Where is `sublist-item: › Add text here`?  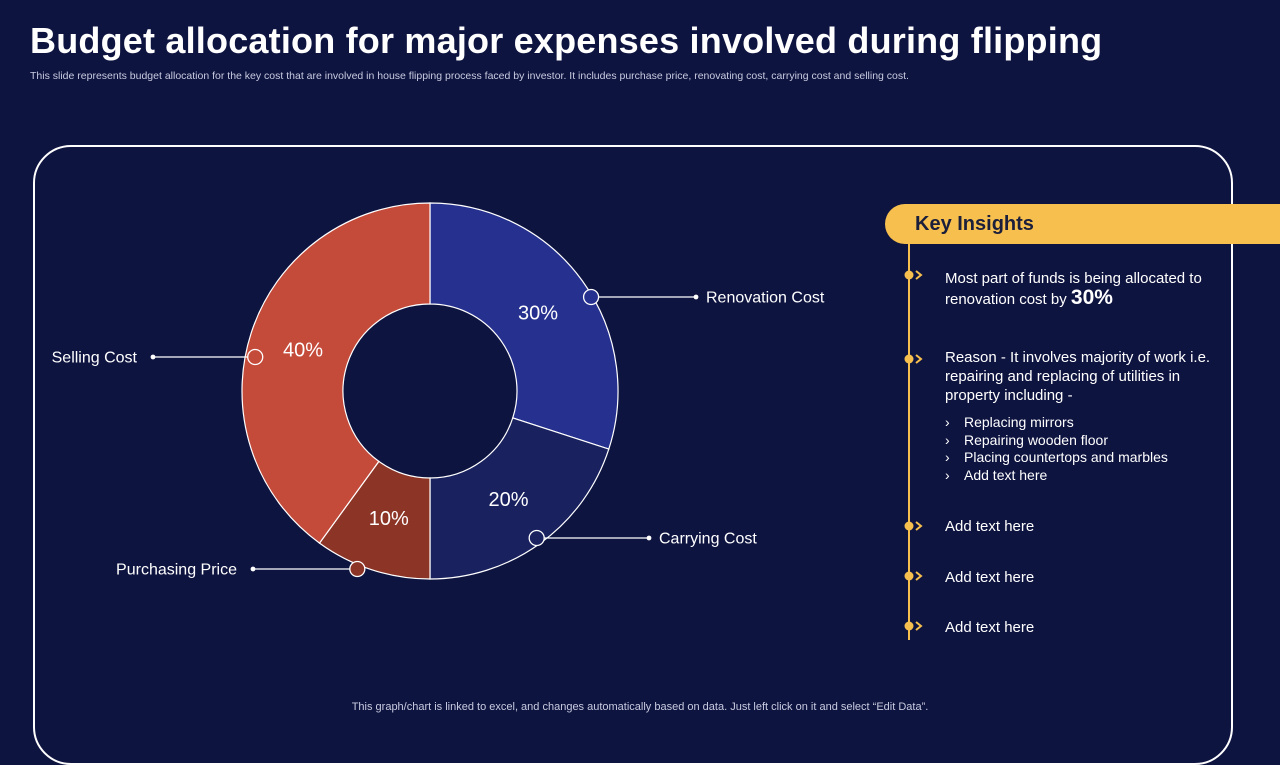
sublist-item: › Add text here is located at coordinates (1095, 476).